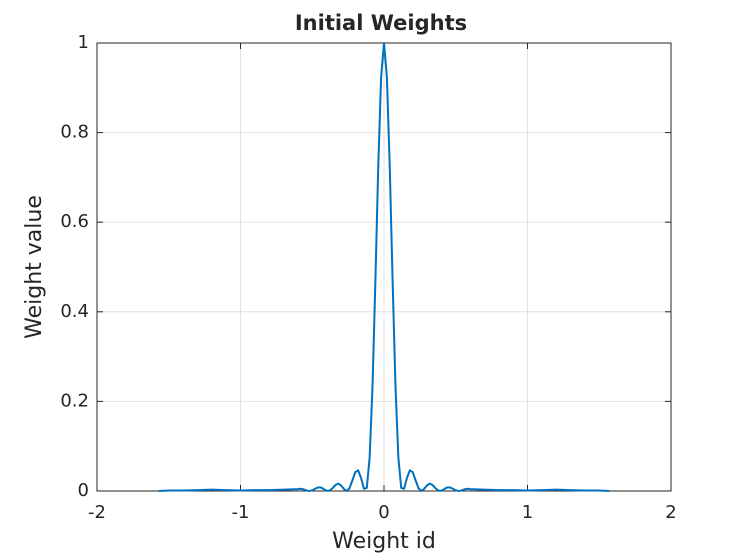  Describe the element at coordinates (74, 221) in the screenshot. I see `y-tick-label: 0.6` at that location.